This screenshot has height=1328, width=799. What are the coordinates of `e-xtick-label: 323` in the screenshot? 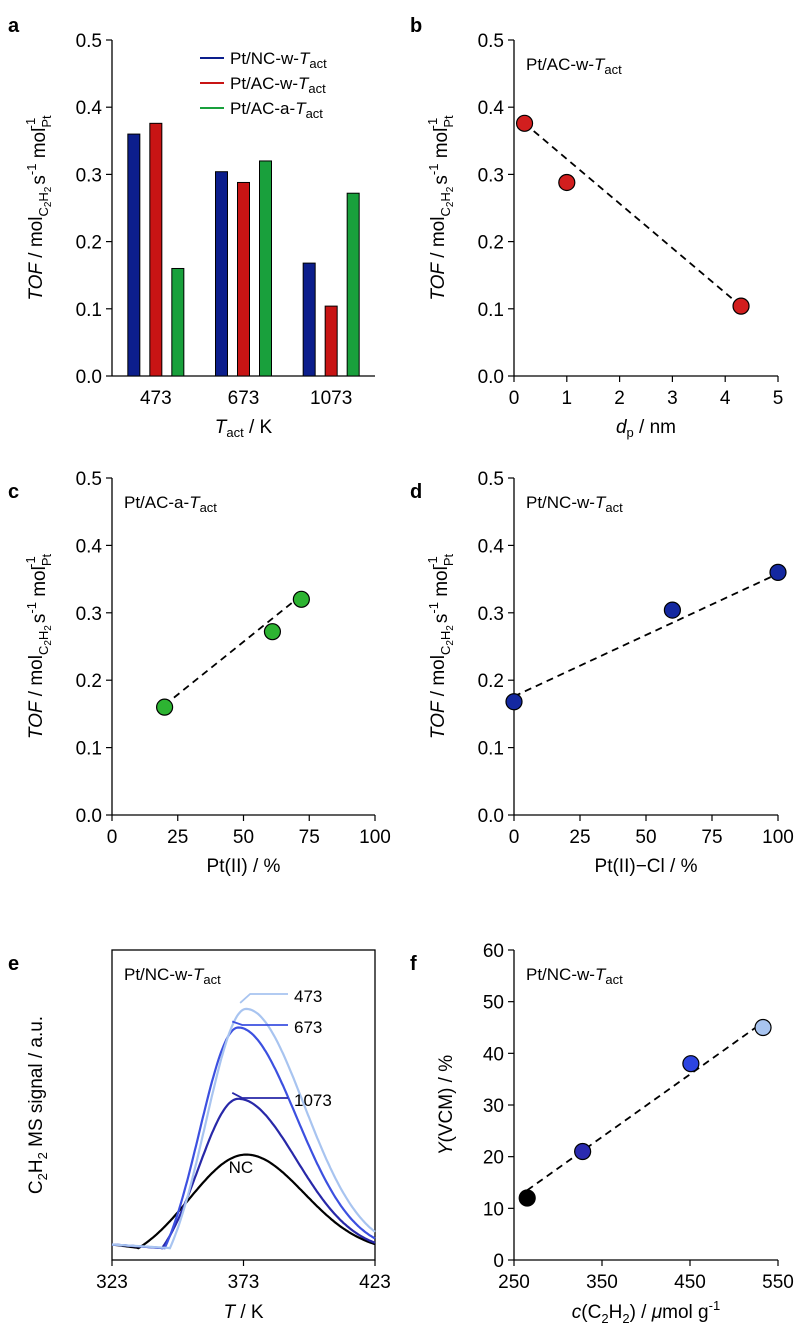 It's located at (112, 1282).